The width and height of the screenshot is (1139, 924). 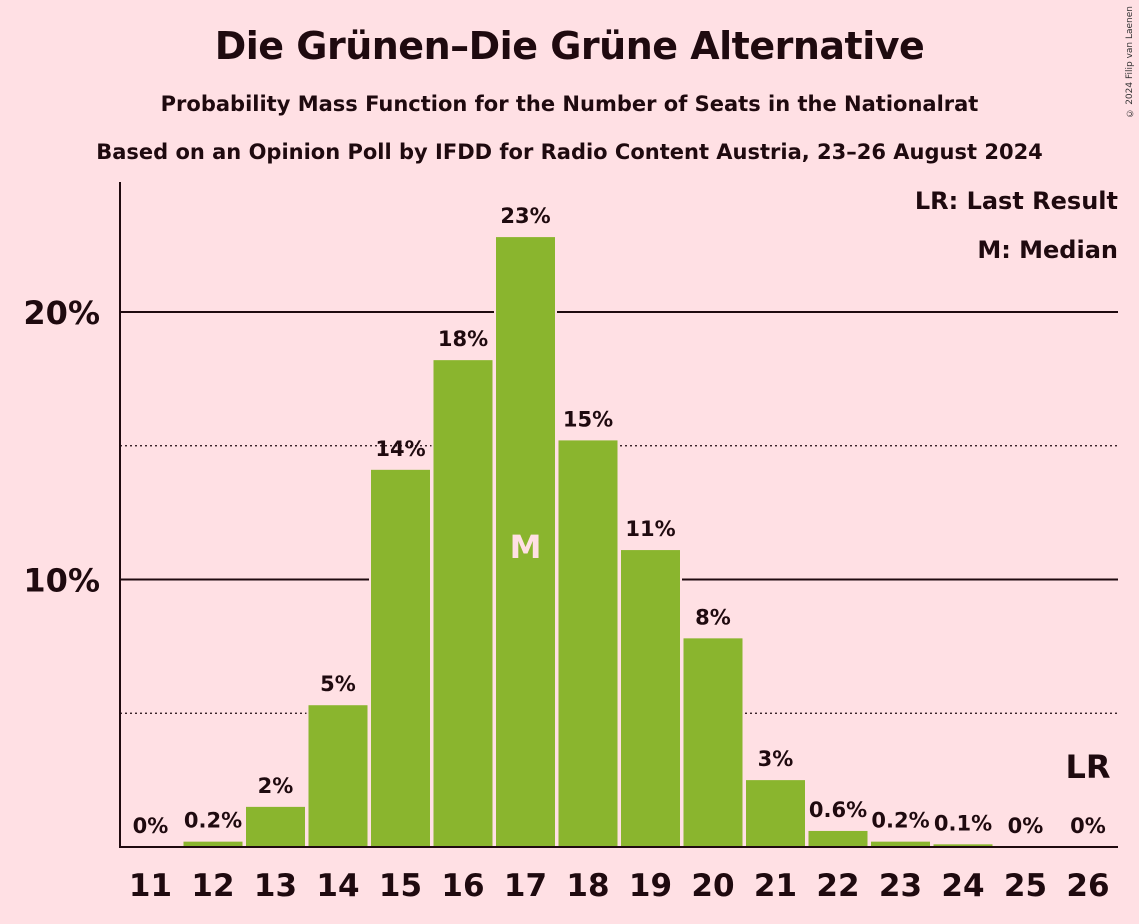 What do you see at coordinates (963, 823) in the screenshot?
I see `value-label-24: 0.1%` at bounding box center [963, 823].